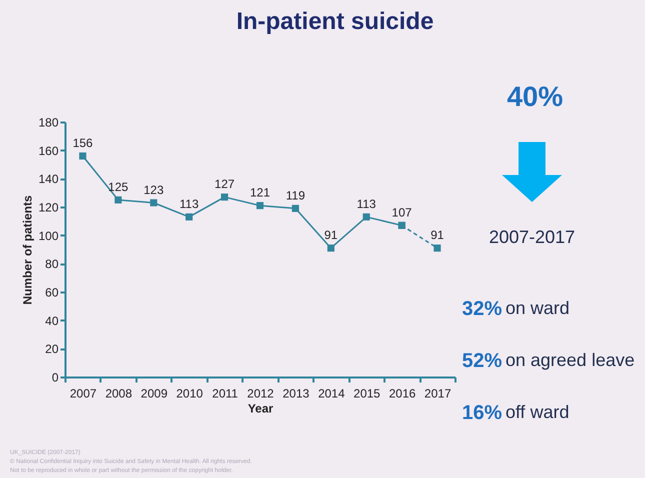 Image resolution: width=660 pixels, height=485 pixels. Describe the element at coordinates (516, 309) in the screenshot. I see `text: 32% on ward` at that location.